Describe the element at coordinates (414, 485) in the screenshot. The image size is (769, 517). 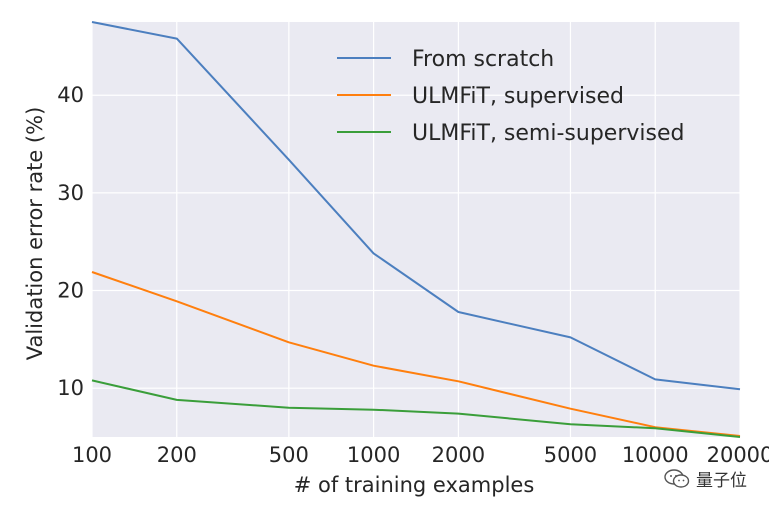
I see `x-axis-label: # of training examples` at that location.